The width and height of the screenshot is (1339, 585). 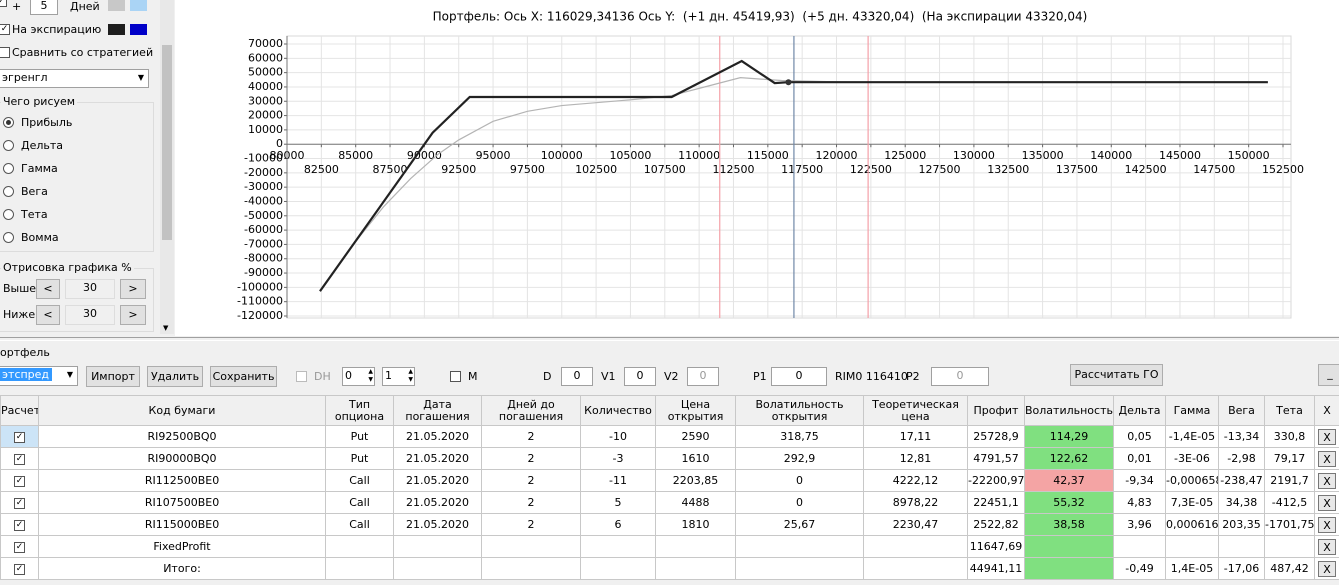 I want to click on v1-input: 0, so click(x=640, y=376).